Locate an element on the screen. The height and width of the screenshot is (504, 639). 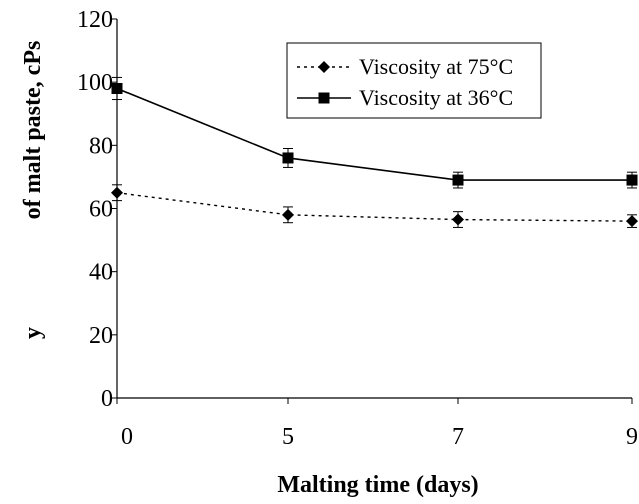
series-line is located at coordinates (374, 207).